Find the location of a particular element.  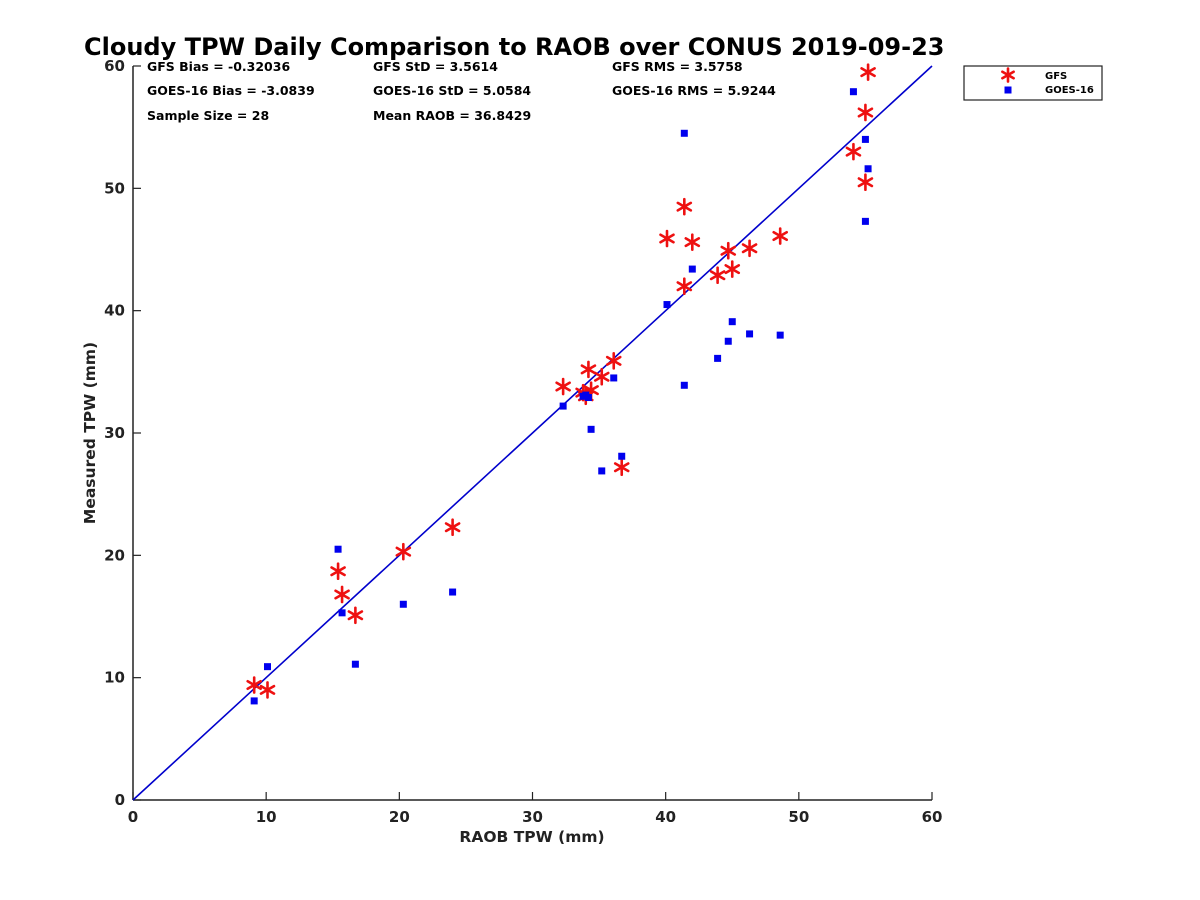

legend-gfs-marker is located at coordinates (1008, 75).